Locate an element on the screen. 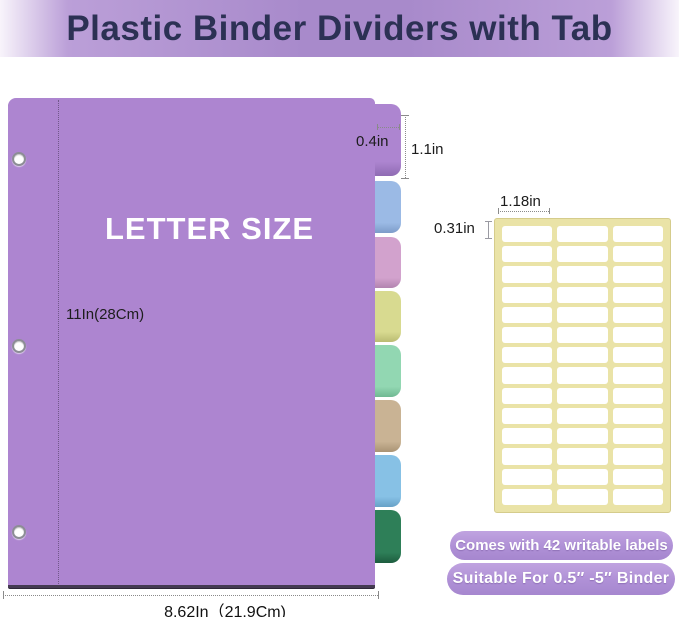  title-banner: Plastic Binder Dividers with Tab is located at coordinates (339, 28).